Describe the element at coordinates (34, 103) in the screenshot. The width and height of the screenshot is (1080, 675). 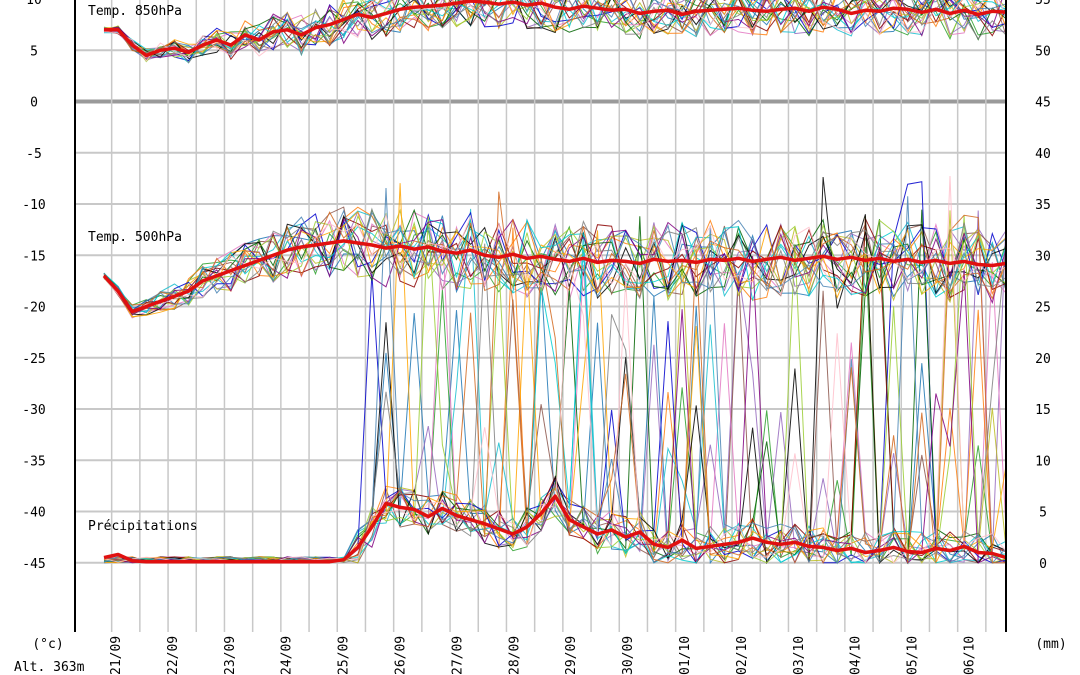
I see `y-tick-left: 0` at that location.